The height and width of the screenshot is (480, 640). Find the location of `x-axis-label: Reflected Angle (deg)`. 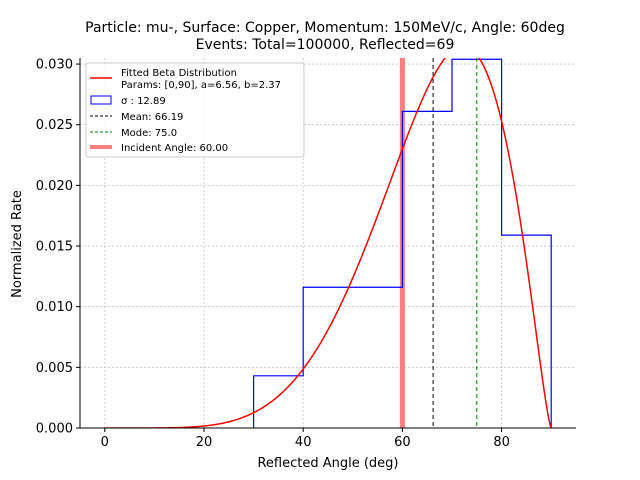

x-axis-label: Reflected Angle (deg) is located at coordinates (327, 463).